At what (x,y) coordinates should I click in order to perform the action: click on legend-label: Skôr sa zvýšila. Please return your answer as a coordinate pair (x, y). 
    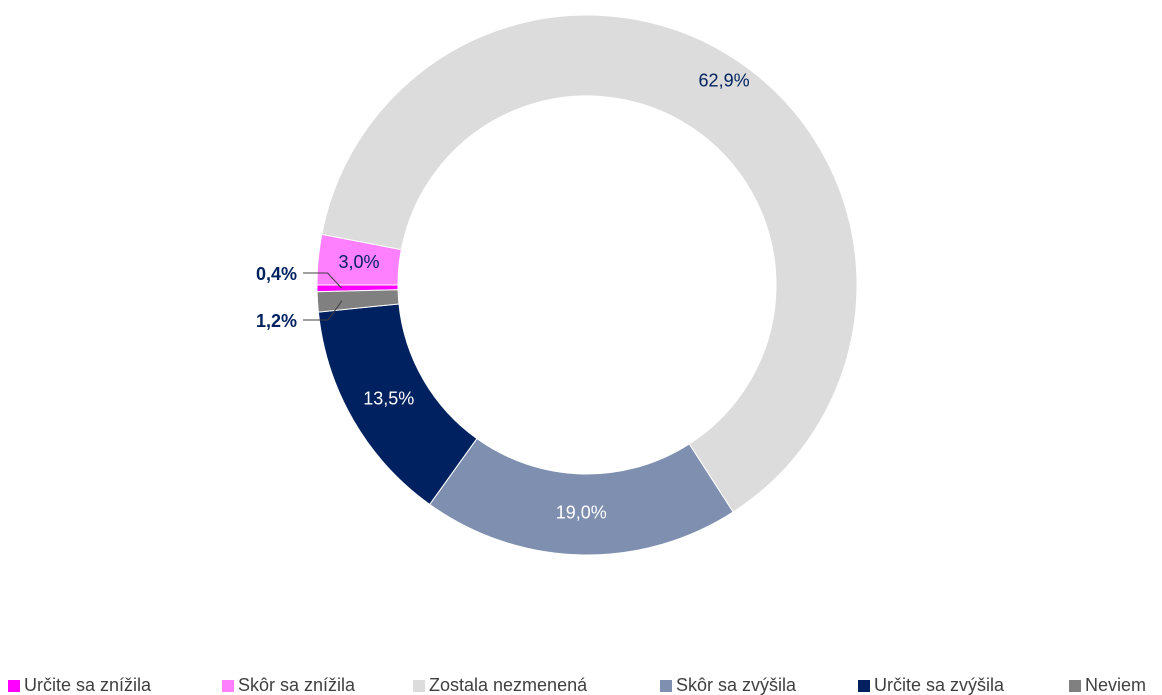
    Looking at the image, I should click on (736, 685).